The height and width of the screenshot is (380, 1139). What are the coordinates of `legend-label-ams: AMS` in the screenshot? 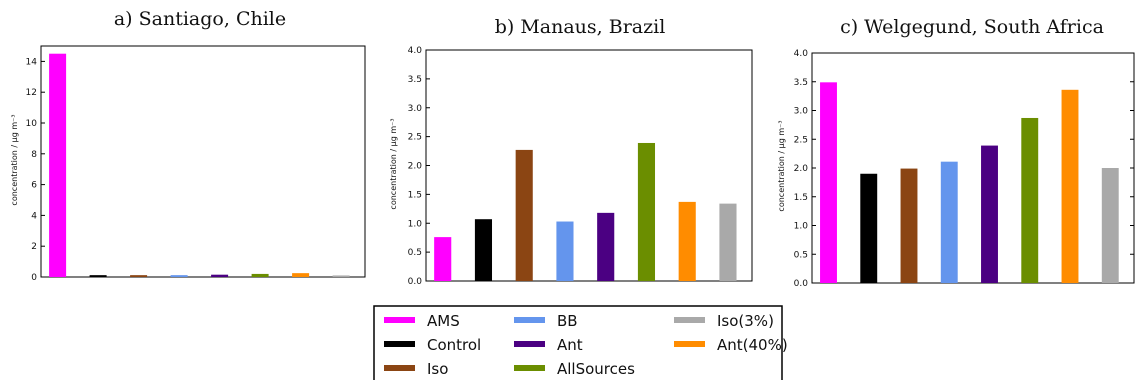 It's located at (443, 321).